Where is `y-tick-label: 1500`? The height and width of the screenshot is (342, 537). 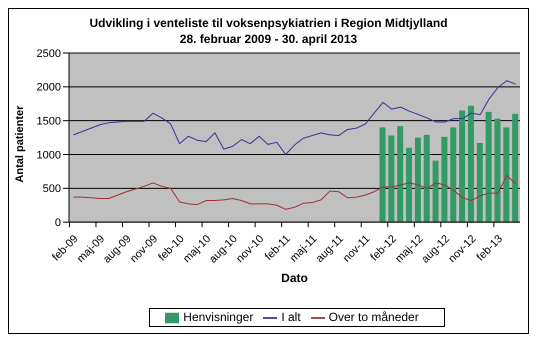
y-tick-label: 1500 is located at coordinates (48, 122).